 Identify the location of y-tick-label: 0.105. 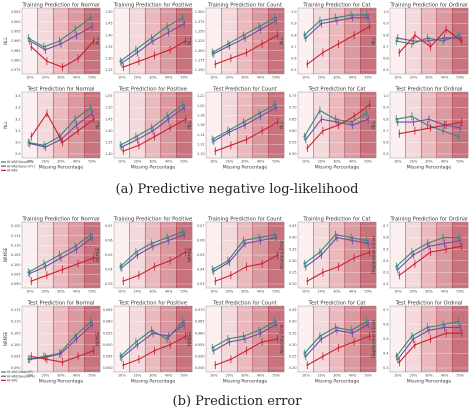
(16, 255).